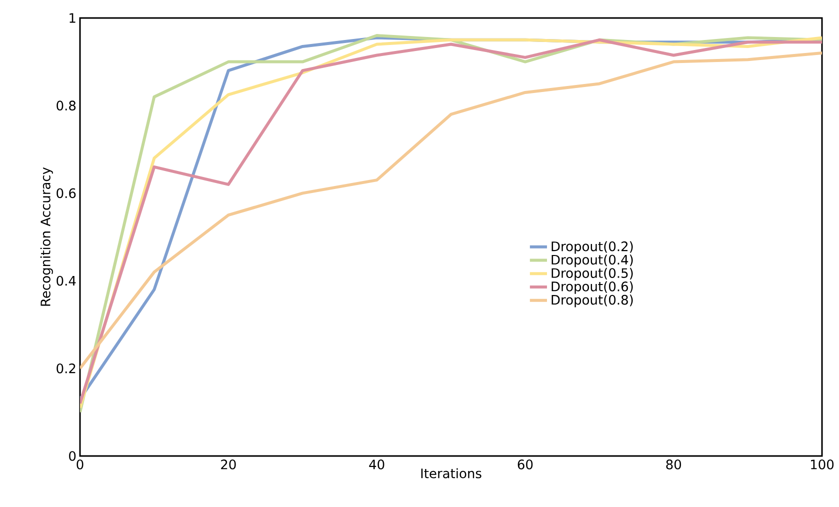 This screenshot has width=839, height=507. I want to click on legend-label: Dropout(0.4), so click(592, 261).